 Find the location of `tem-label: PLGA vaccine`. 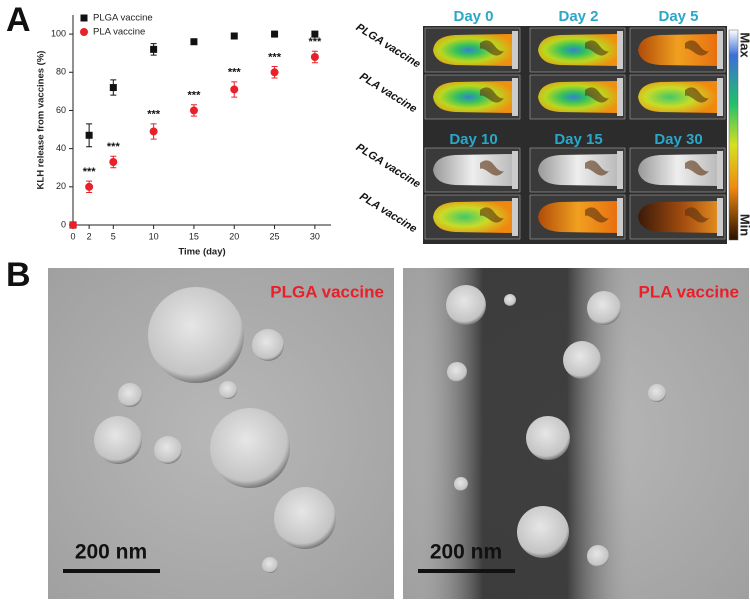

tem-label: PLGA vaccine is located at coordinates (327, 291).